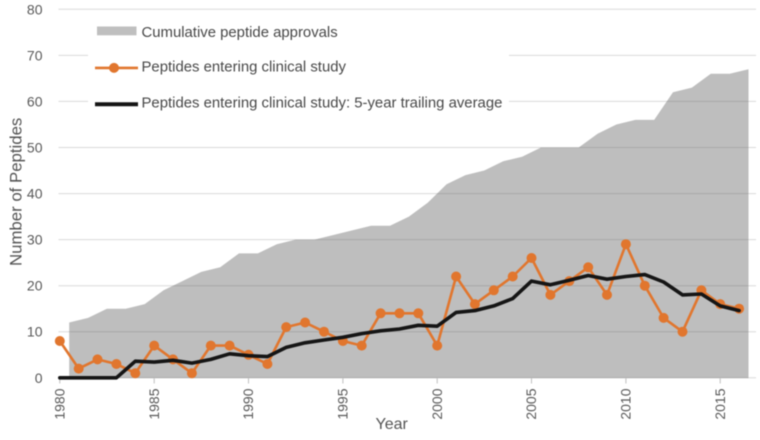 The height and width of the screenshot is (440, 760). I want to click on svg-text: 30, so click(35, 240).